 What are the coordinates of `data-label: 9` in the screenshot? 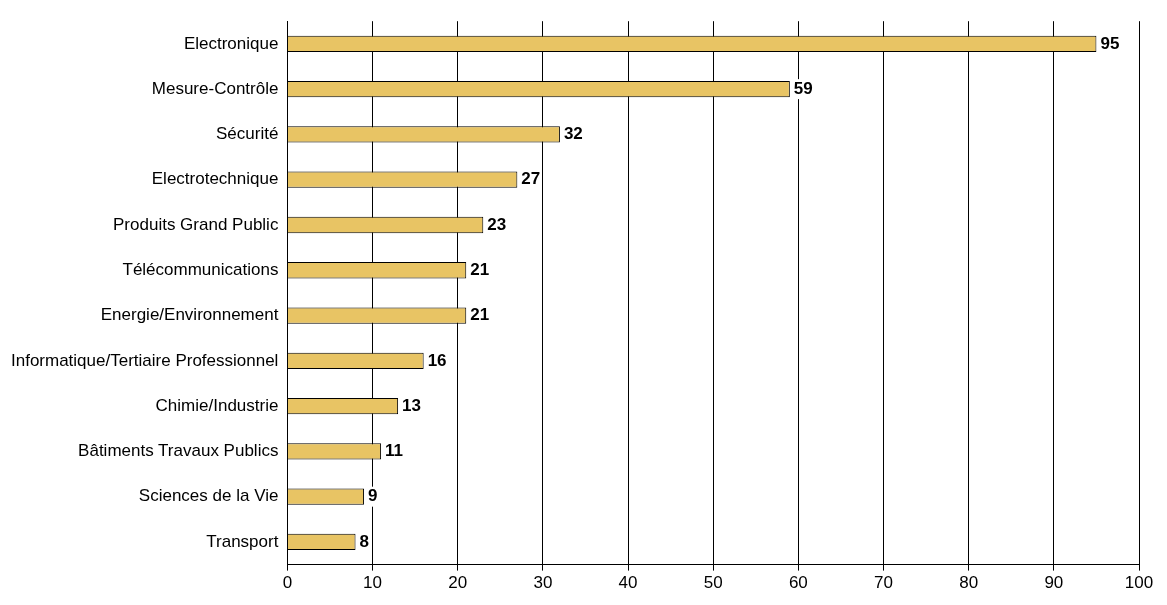 It's located at (373, 496).